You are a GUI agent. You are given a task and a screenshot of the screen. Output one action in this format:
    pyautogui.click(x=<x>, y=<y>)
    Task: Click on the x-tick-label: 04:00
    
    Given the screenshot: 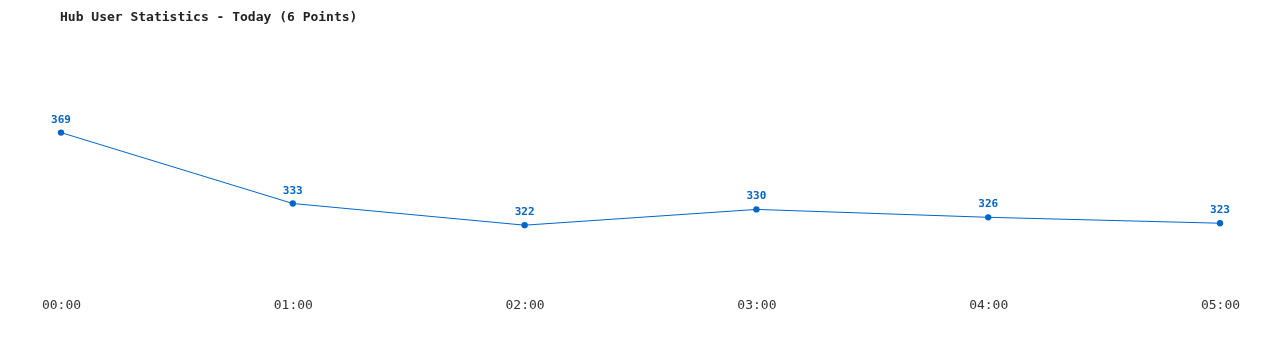 What is the action you would take?
    pyautogui.click(x=989, y=304)
    